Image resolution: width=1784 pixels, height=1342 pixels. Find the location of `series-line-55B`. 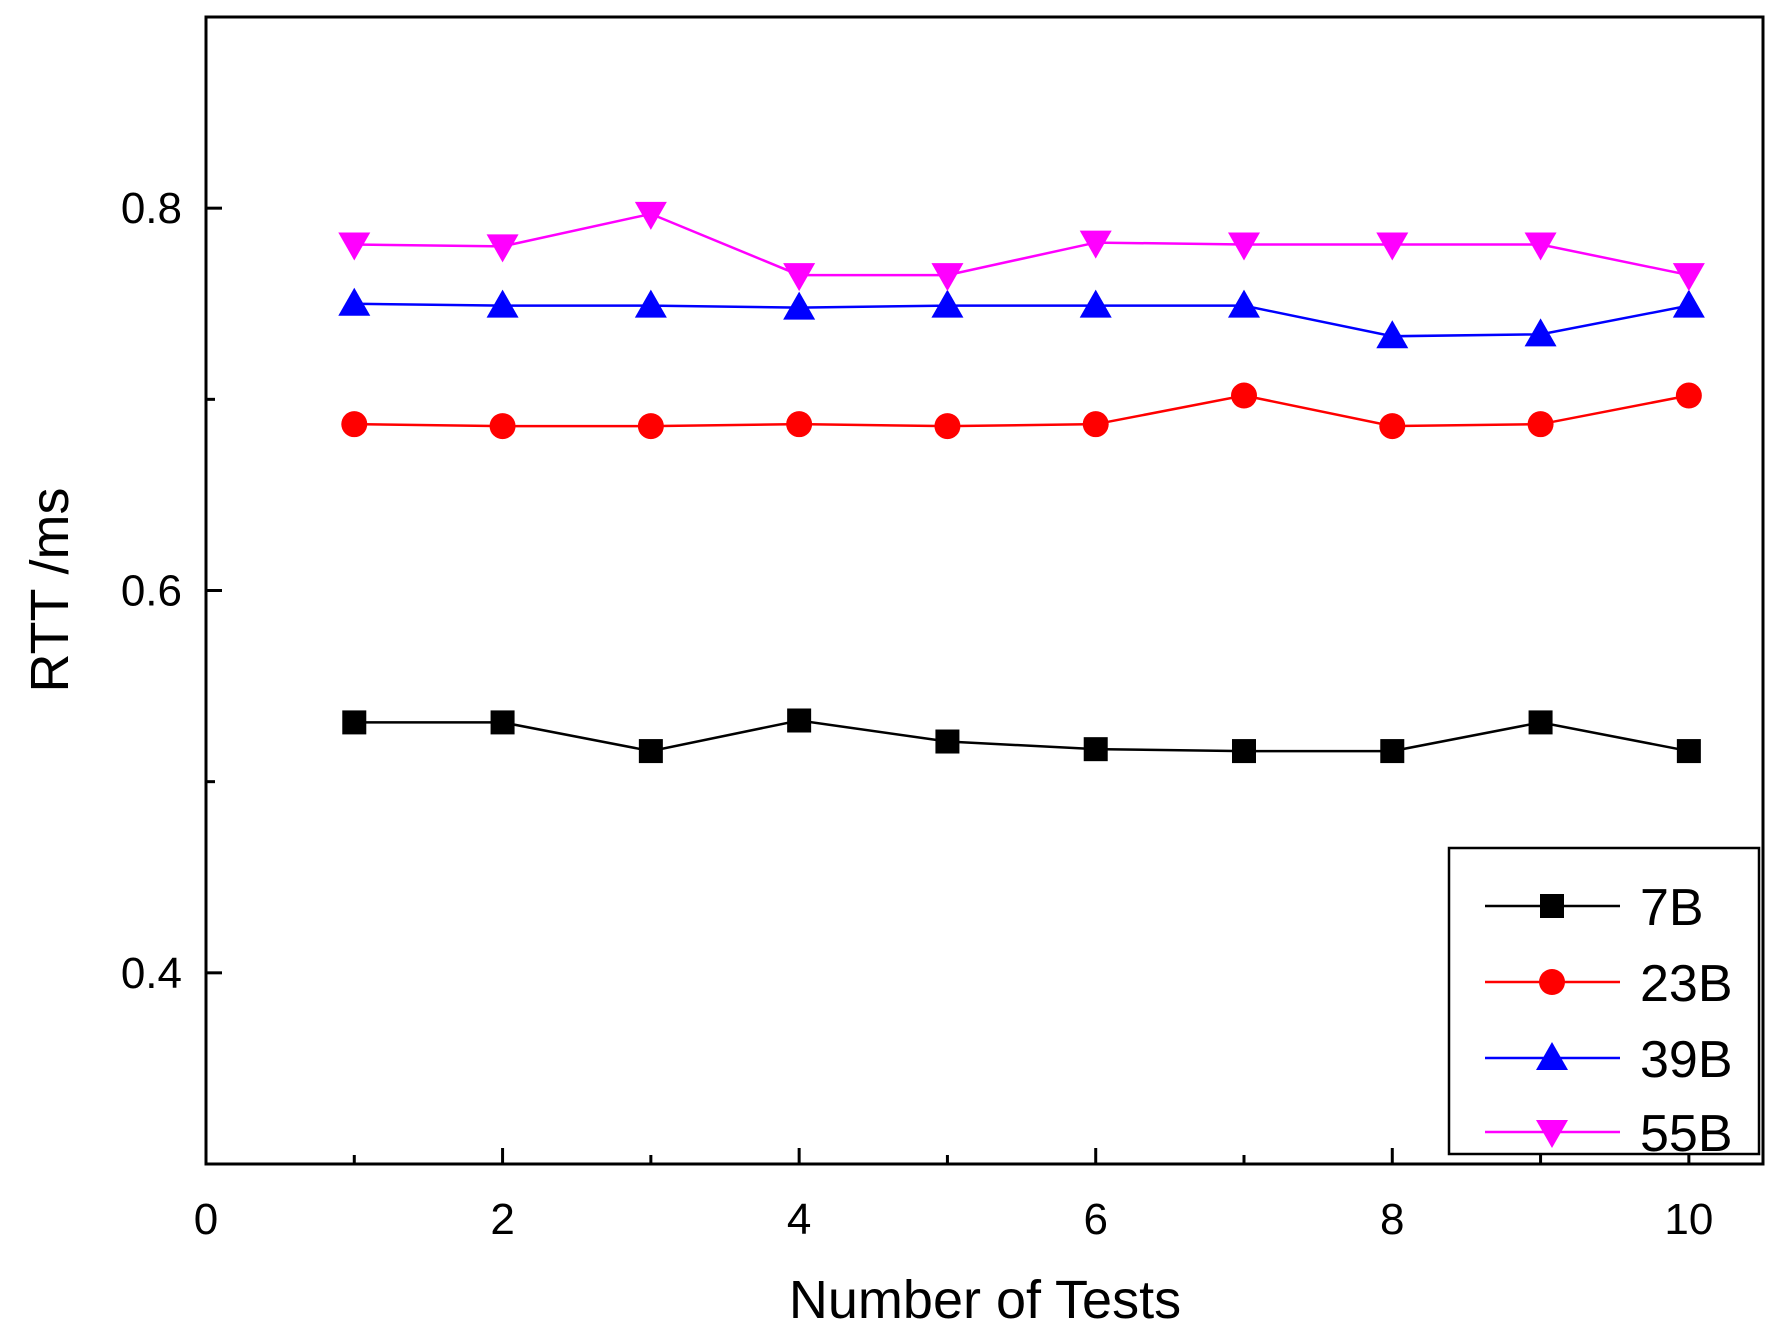

series-line-55B is located at coordinates (1022, 244).